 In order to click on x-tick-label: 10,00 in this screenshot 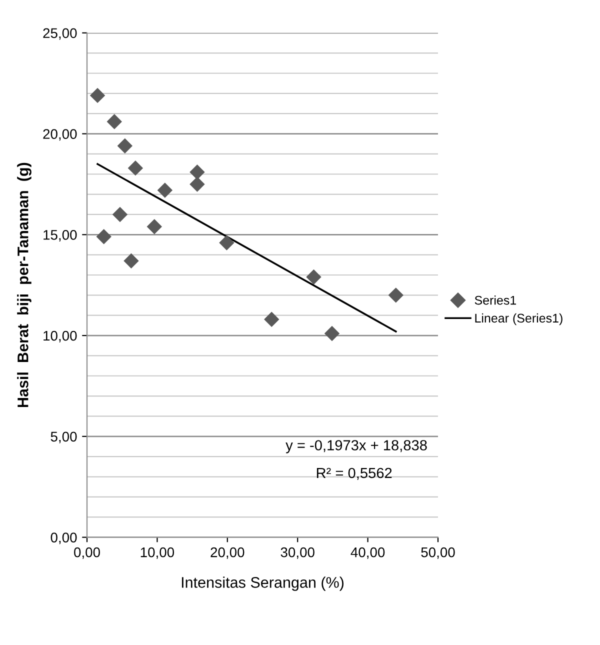, I will do `click(157, 553)`.